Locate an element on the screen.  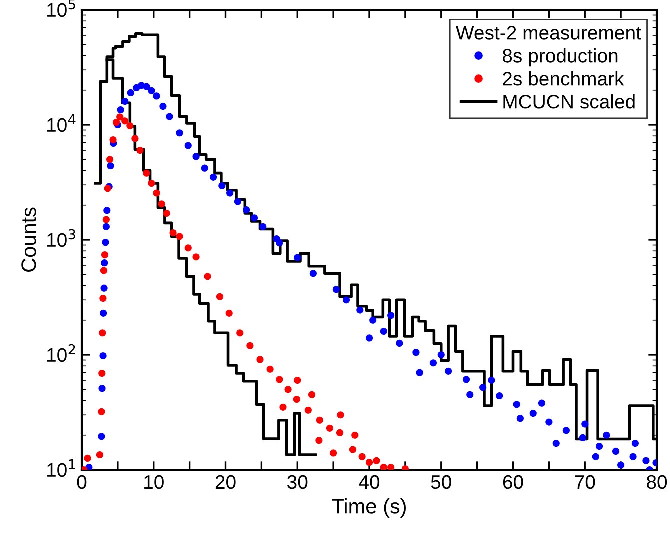
legend-label: MCUCN scaled is located at coordinates (569, 101).